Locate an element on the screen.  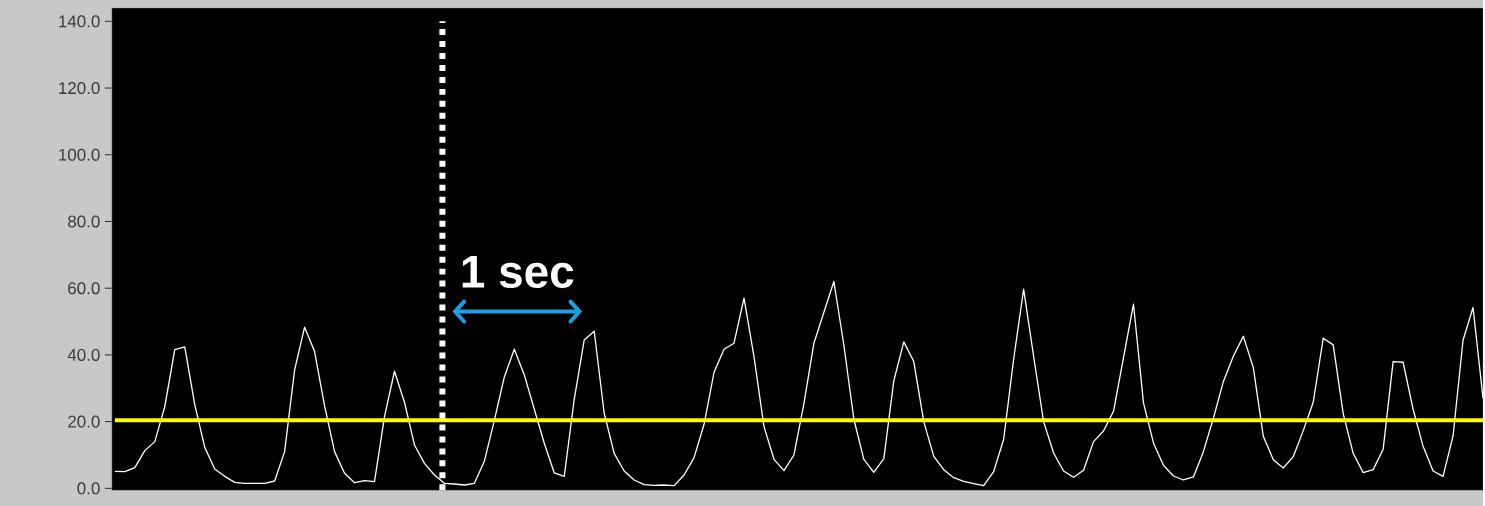
y-tick-label: 100.0 is located at coordinates (79, 154).